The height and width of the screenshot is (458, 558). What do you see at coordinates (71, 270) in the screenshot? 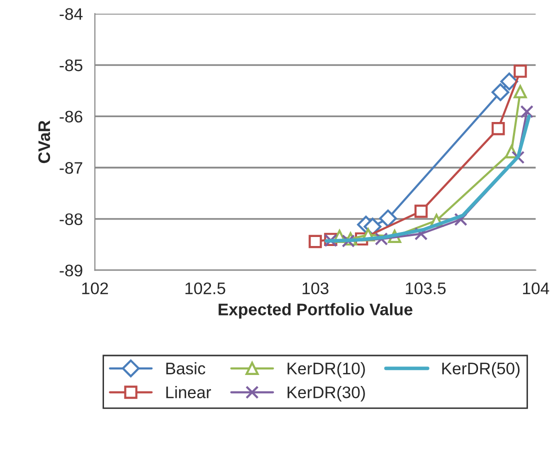
I see `y-tick-label: -89` at bounding box center [71, 270].